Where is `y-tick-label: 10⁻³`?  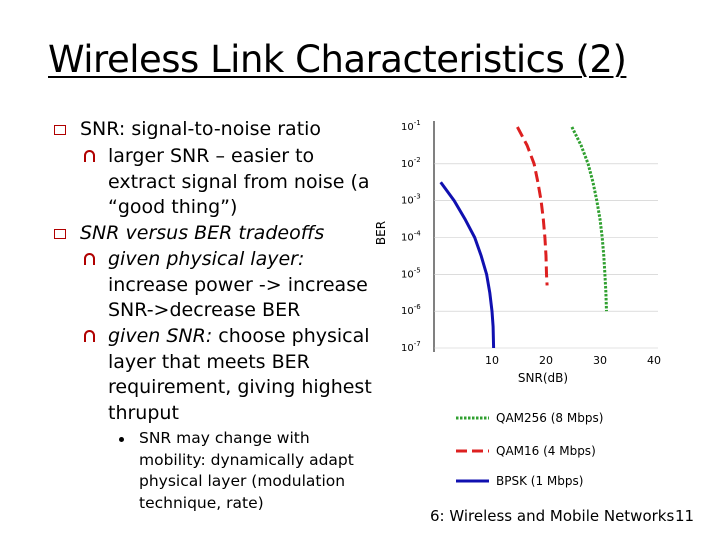 y-tick-label: 10⁻³ is located at coordinates (411, 200).